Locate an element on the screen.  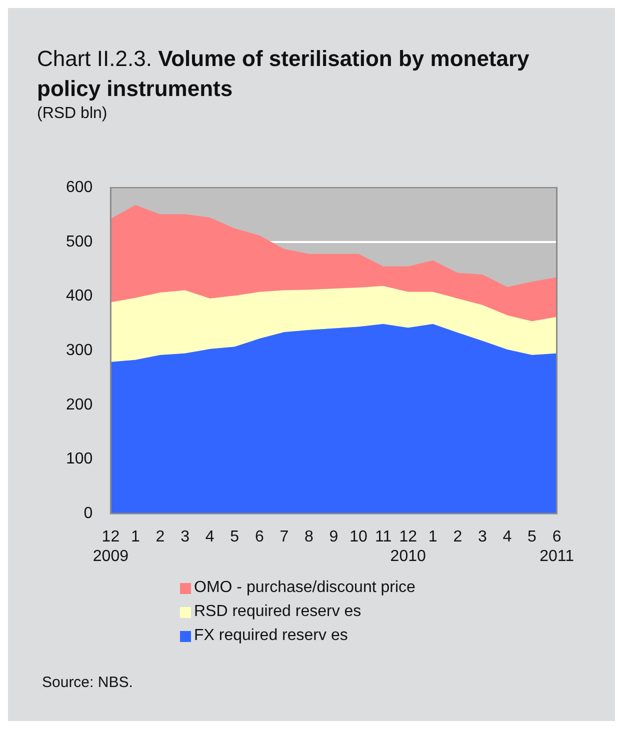
x-tick-label: 8 is located at coordinates (309, 537).